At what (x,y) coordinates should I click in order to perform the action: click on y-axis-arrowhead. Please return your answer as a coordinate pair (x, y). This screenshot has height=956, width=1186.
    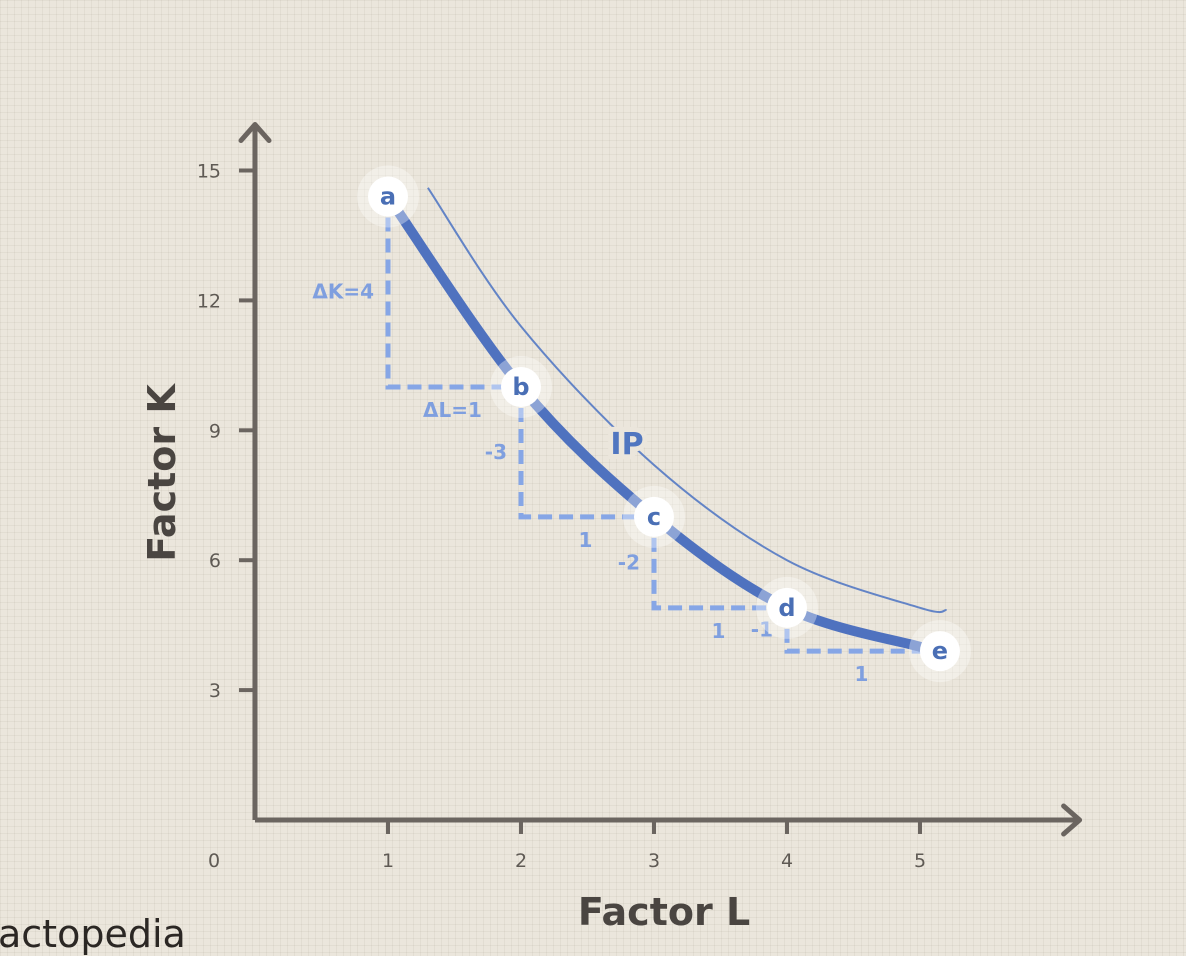
    Looking at the image, I should click on (255, 133).